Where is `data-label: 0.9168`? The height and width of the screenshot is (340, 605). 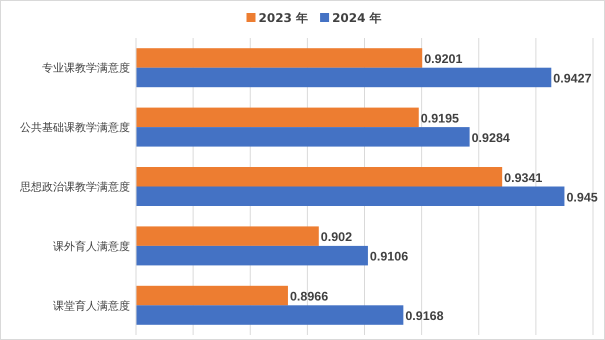 data-label: 0.9168 is located at coordinates (424, 316).